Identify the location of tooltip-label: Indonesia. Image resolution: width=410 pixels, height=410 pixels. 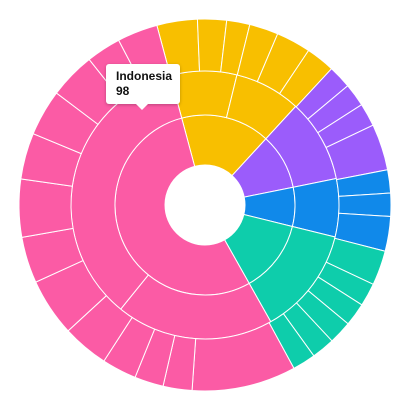
(144, 76).